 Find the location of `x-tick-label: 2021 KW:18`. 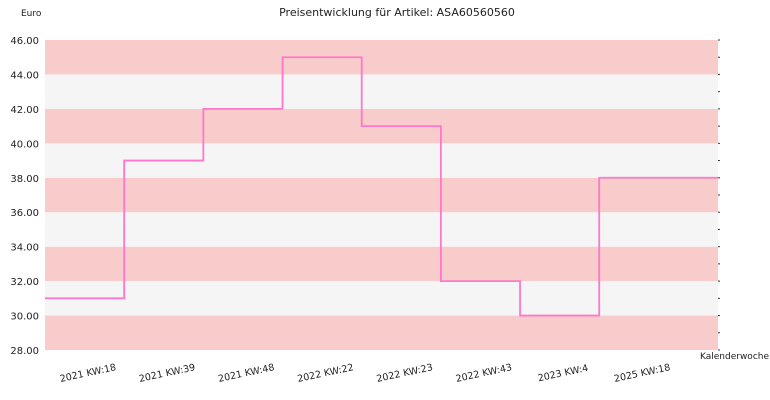

x-tick-label: 2021 KW:18 is located at coordinates (88, 373).